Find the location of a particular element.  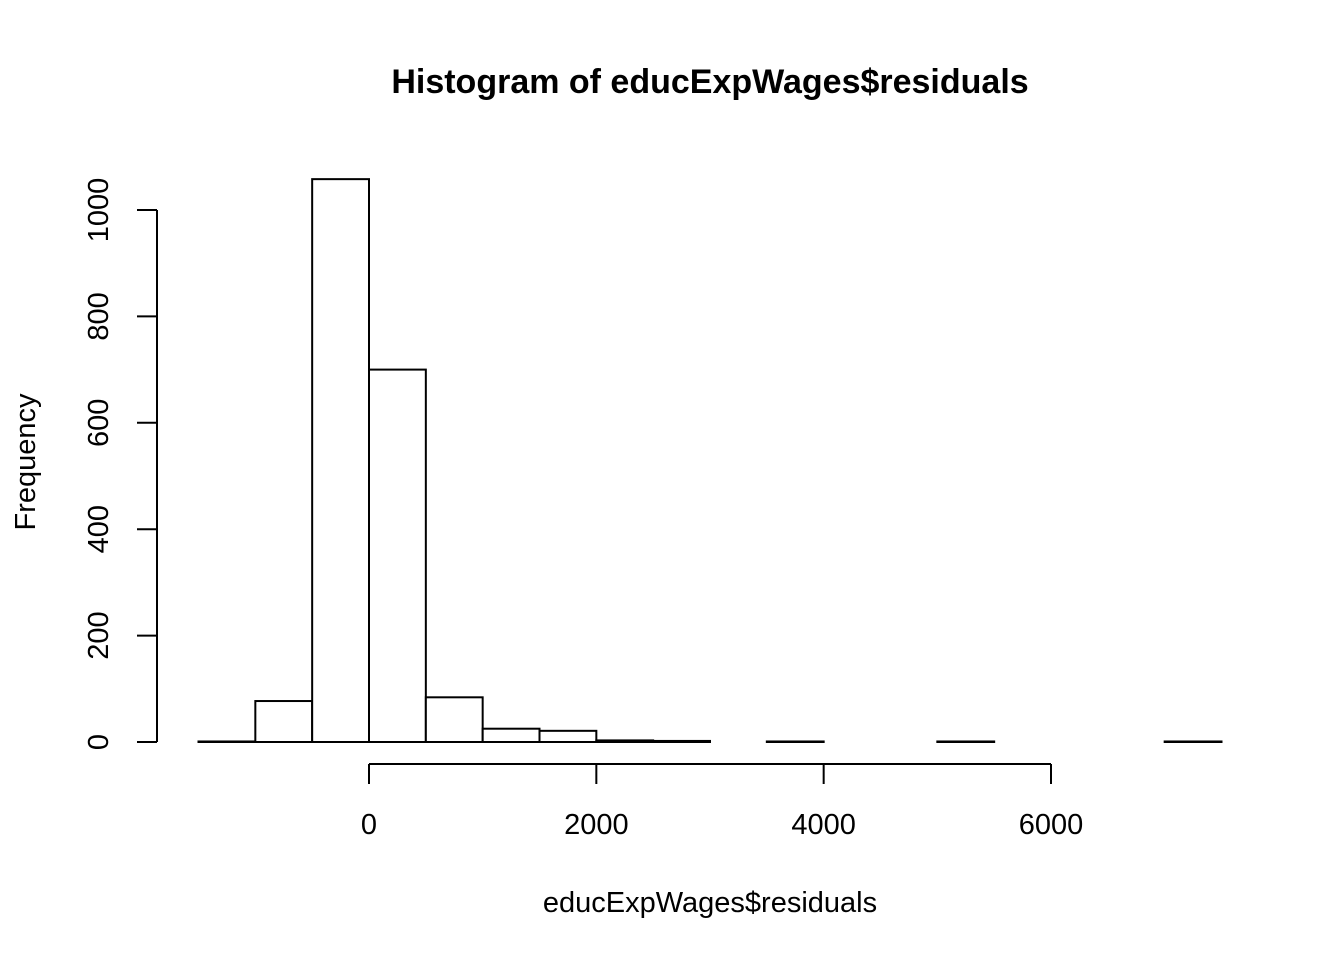

x-axis-label: educExpWages$residuals is located at coordinates (710, 903).